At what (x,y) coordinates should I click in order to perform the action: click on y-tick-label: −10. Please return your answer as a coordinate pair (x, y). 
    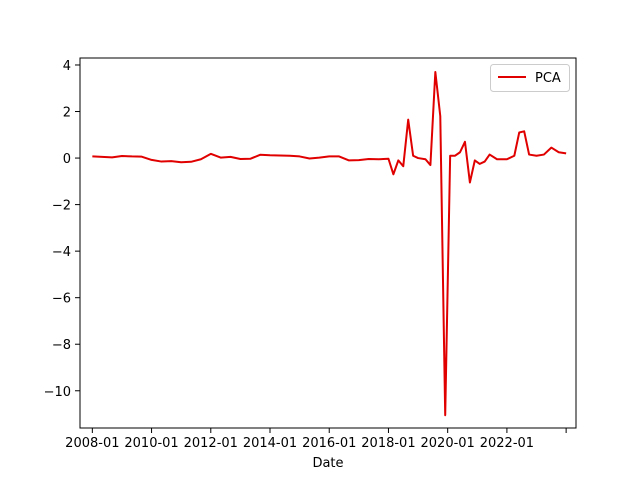
    Looking at the image, I should click on (57, 392).